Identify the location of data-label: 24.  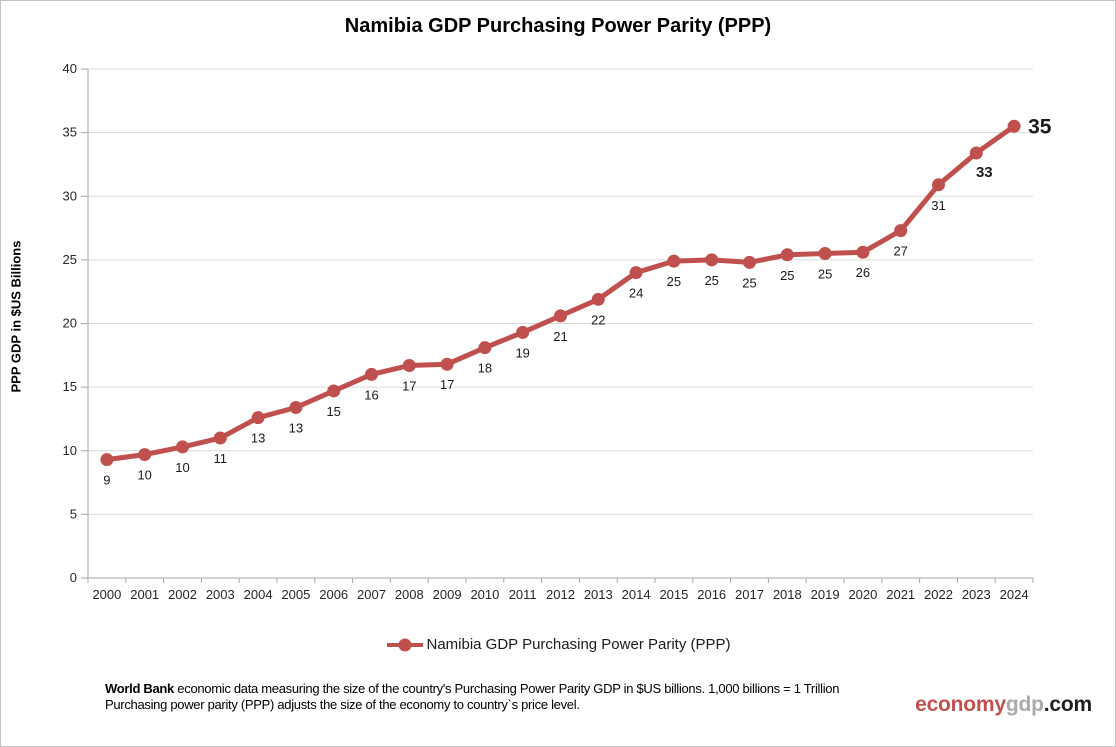
(636, 293).